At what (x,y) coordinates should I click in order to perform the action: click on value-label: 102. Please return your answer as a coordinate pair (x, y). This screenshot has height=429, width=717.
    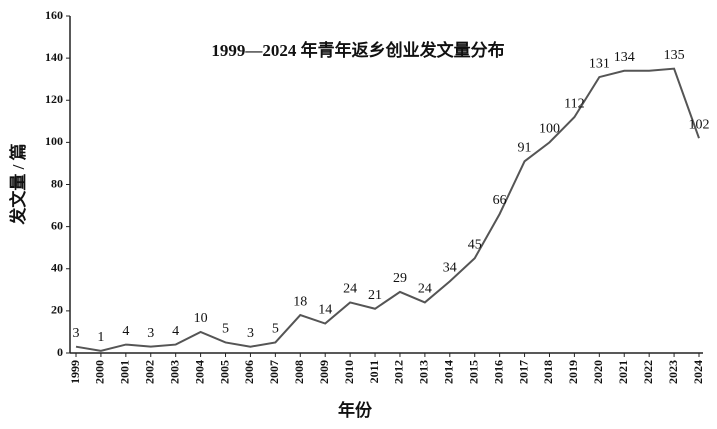
    Looking at the image, I should click on (699, 124).